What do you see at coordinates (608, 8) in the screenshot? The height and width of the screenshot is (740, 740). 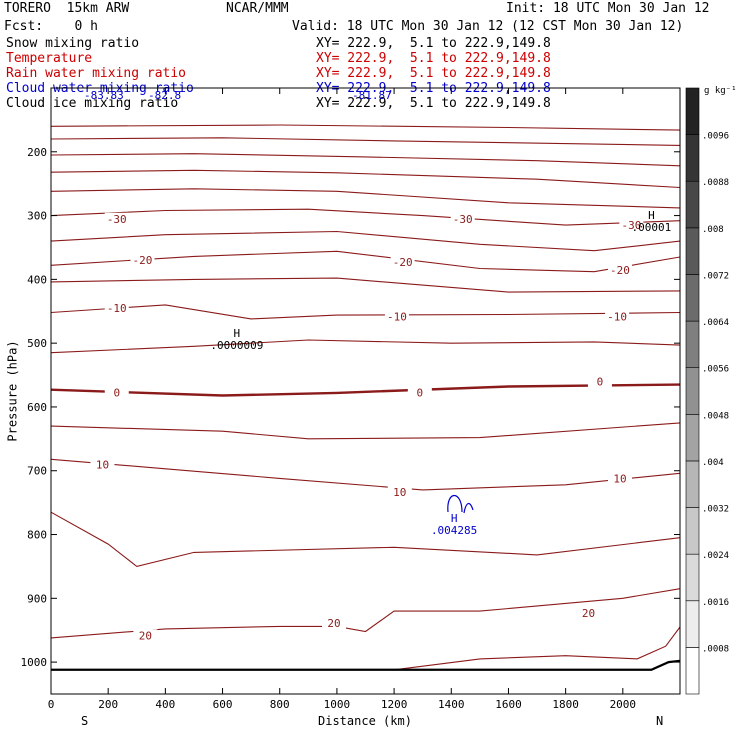 I see `init-time: Init: 18 UTC Mon 30 Jan 12` at bounding box center [608, 8].